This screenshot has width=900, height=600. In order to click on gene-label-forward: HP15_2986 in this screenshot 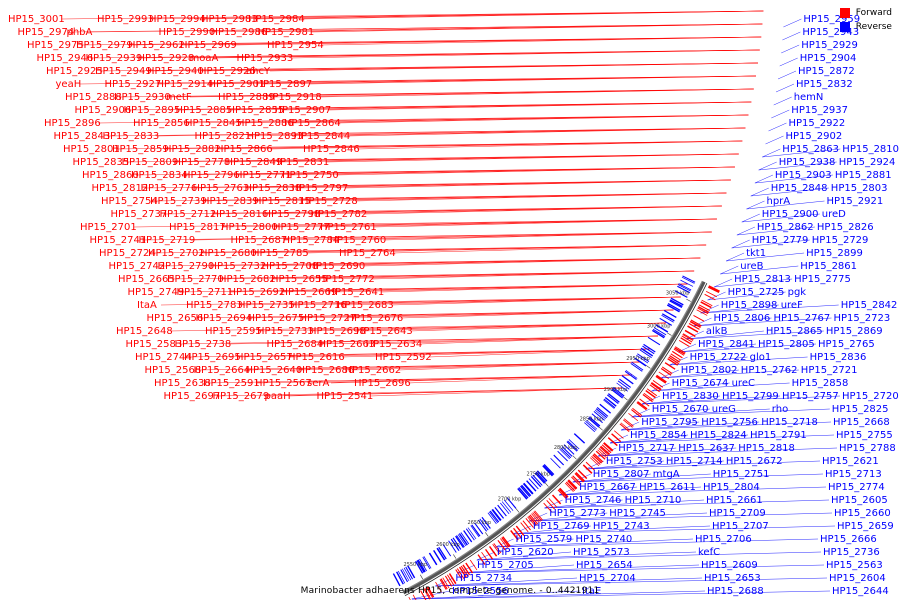, I will do `click(239, 32)`.